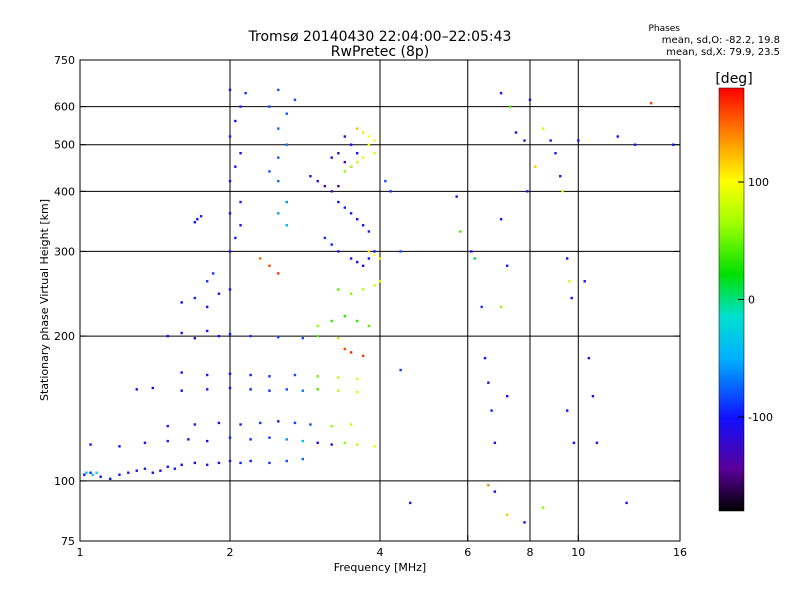 This screenshot has height=600, width=800. I want to click on colorbar-tick-label: -100, so click(760, 417).